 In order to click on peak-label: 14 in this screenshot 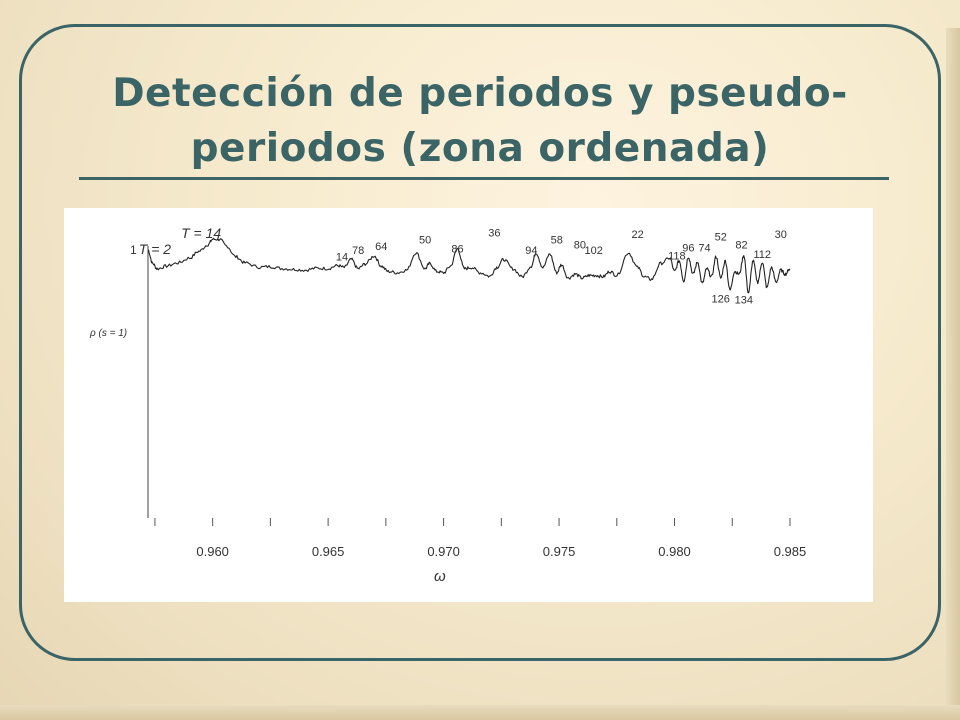, I will do `click(342, 258)`.